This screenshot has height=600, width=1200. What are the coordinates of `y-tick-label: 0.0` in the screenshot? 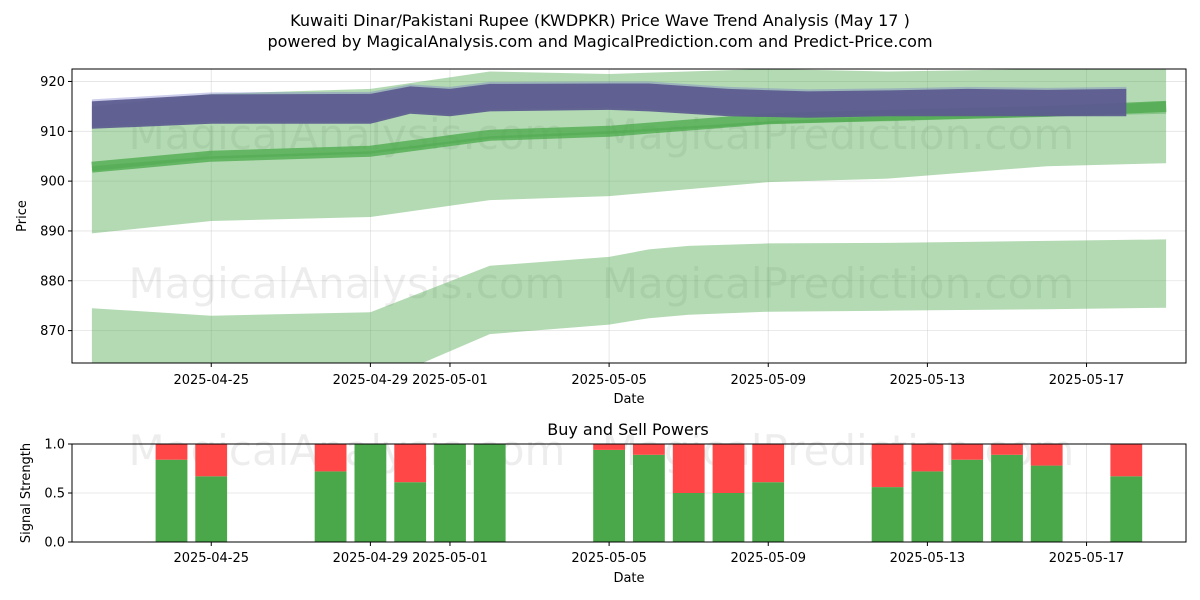 It's located at (54, 543).